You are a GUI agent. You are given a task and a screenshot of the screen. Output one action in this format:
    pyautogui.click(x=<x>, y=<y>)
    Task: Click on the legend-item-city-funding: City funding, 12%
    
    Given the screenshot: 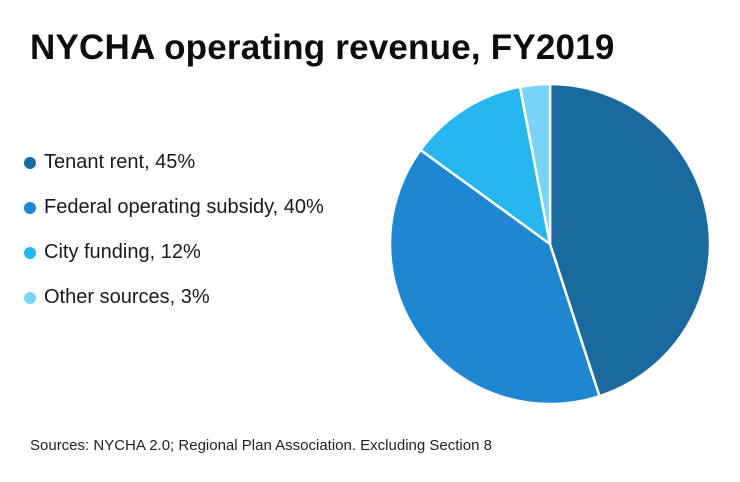 What is the action you would take?
    pyautogui.click(x=174, y=252)
    